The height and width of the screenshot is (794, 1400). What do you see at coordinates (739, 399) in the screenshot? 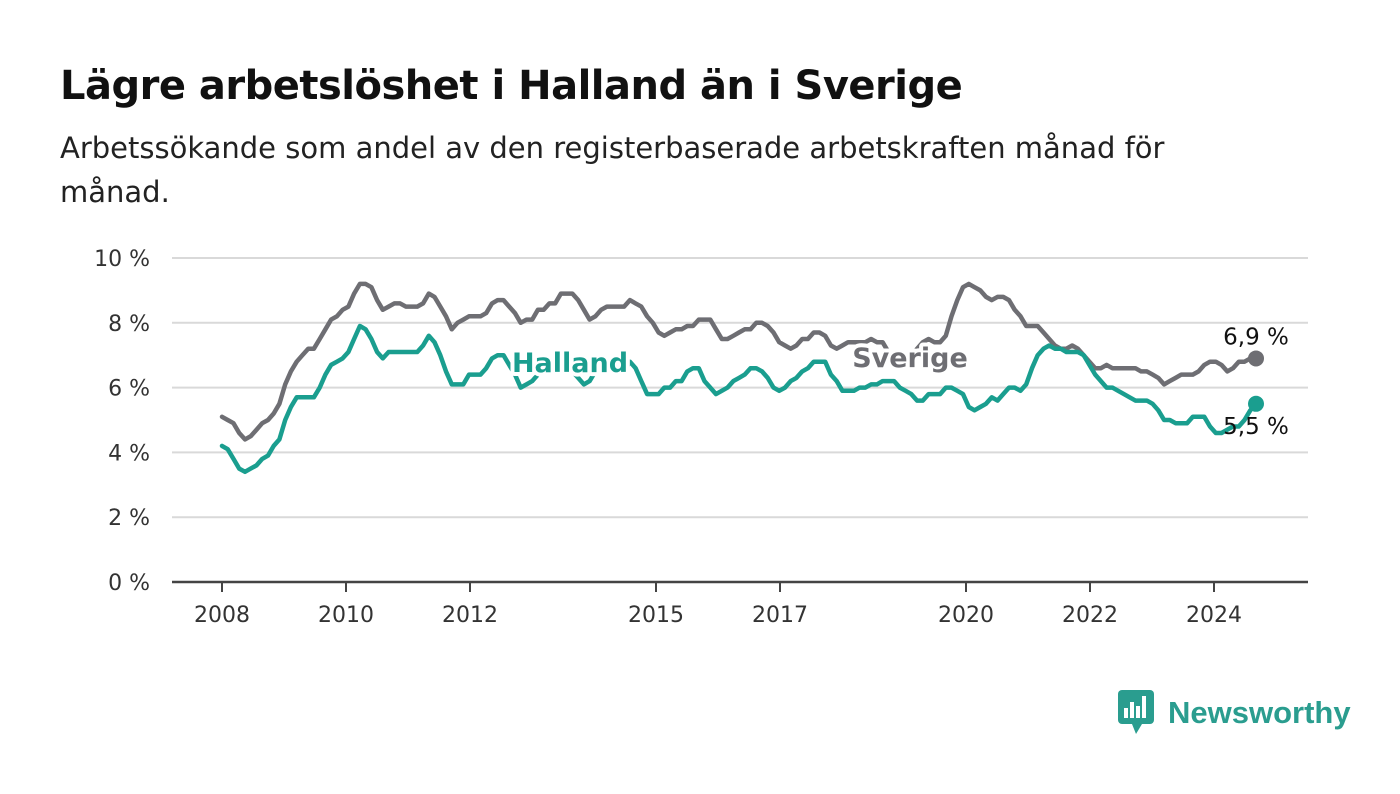
I see `series-line-halland` at bounding box center [739, 399].